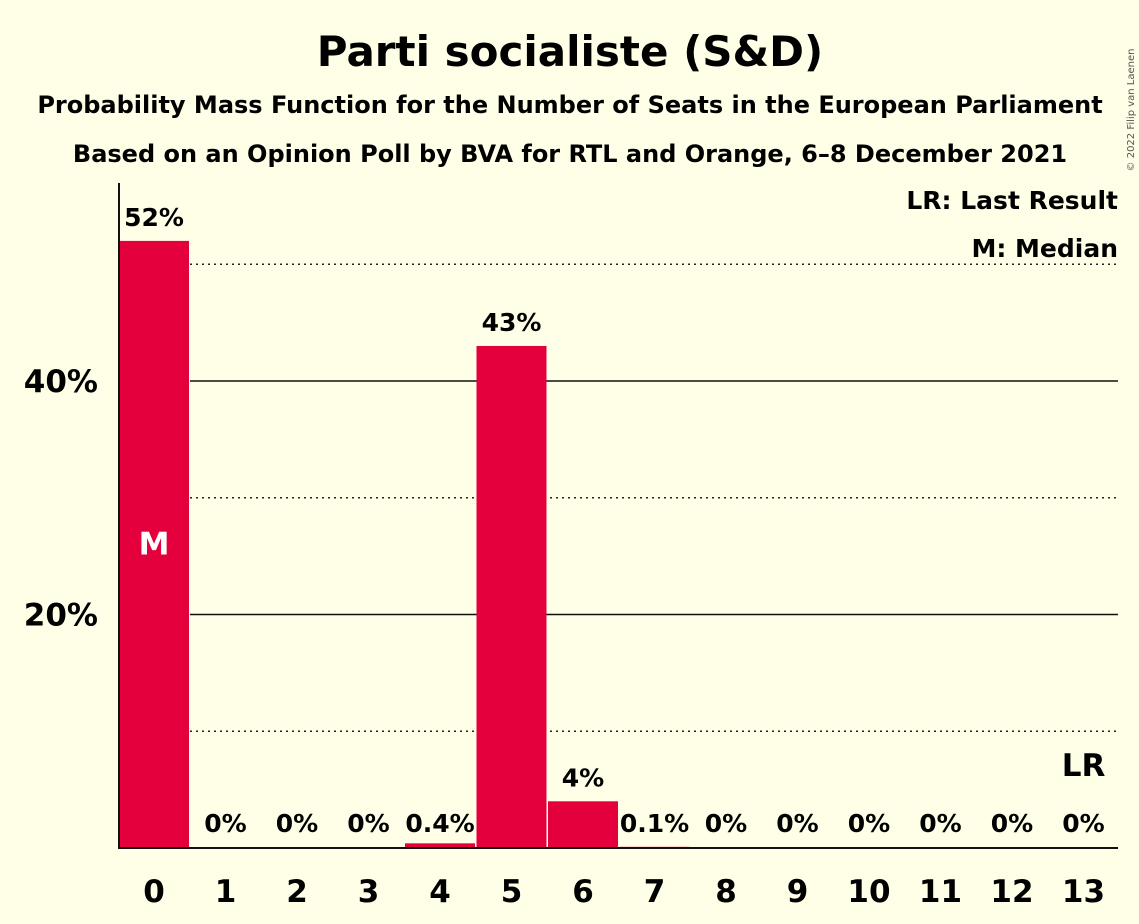 This screenshot has width=1139, height=924. What do you see at coordinates (154, 892) in the screenshot?
I see `x-tick-label: 0` at bounding box center [154, 892].